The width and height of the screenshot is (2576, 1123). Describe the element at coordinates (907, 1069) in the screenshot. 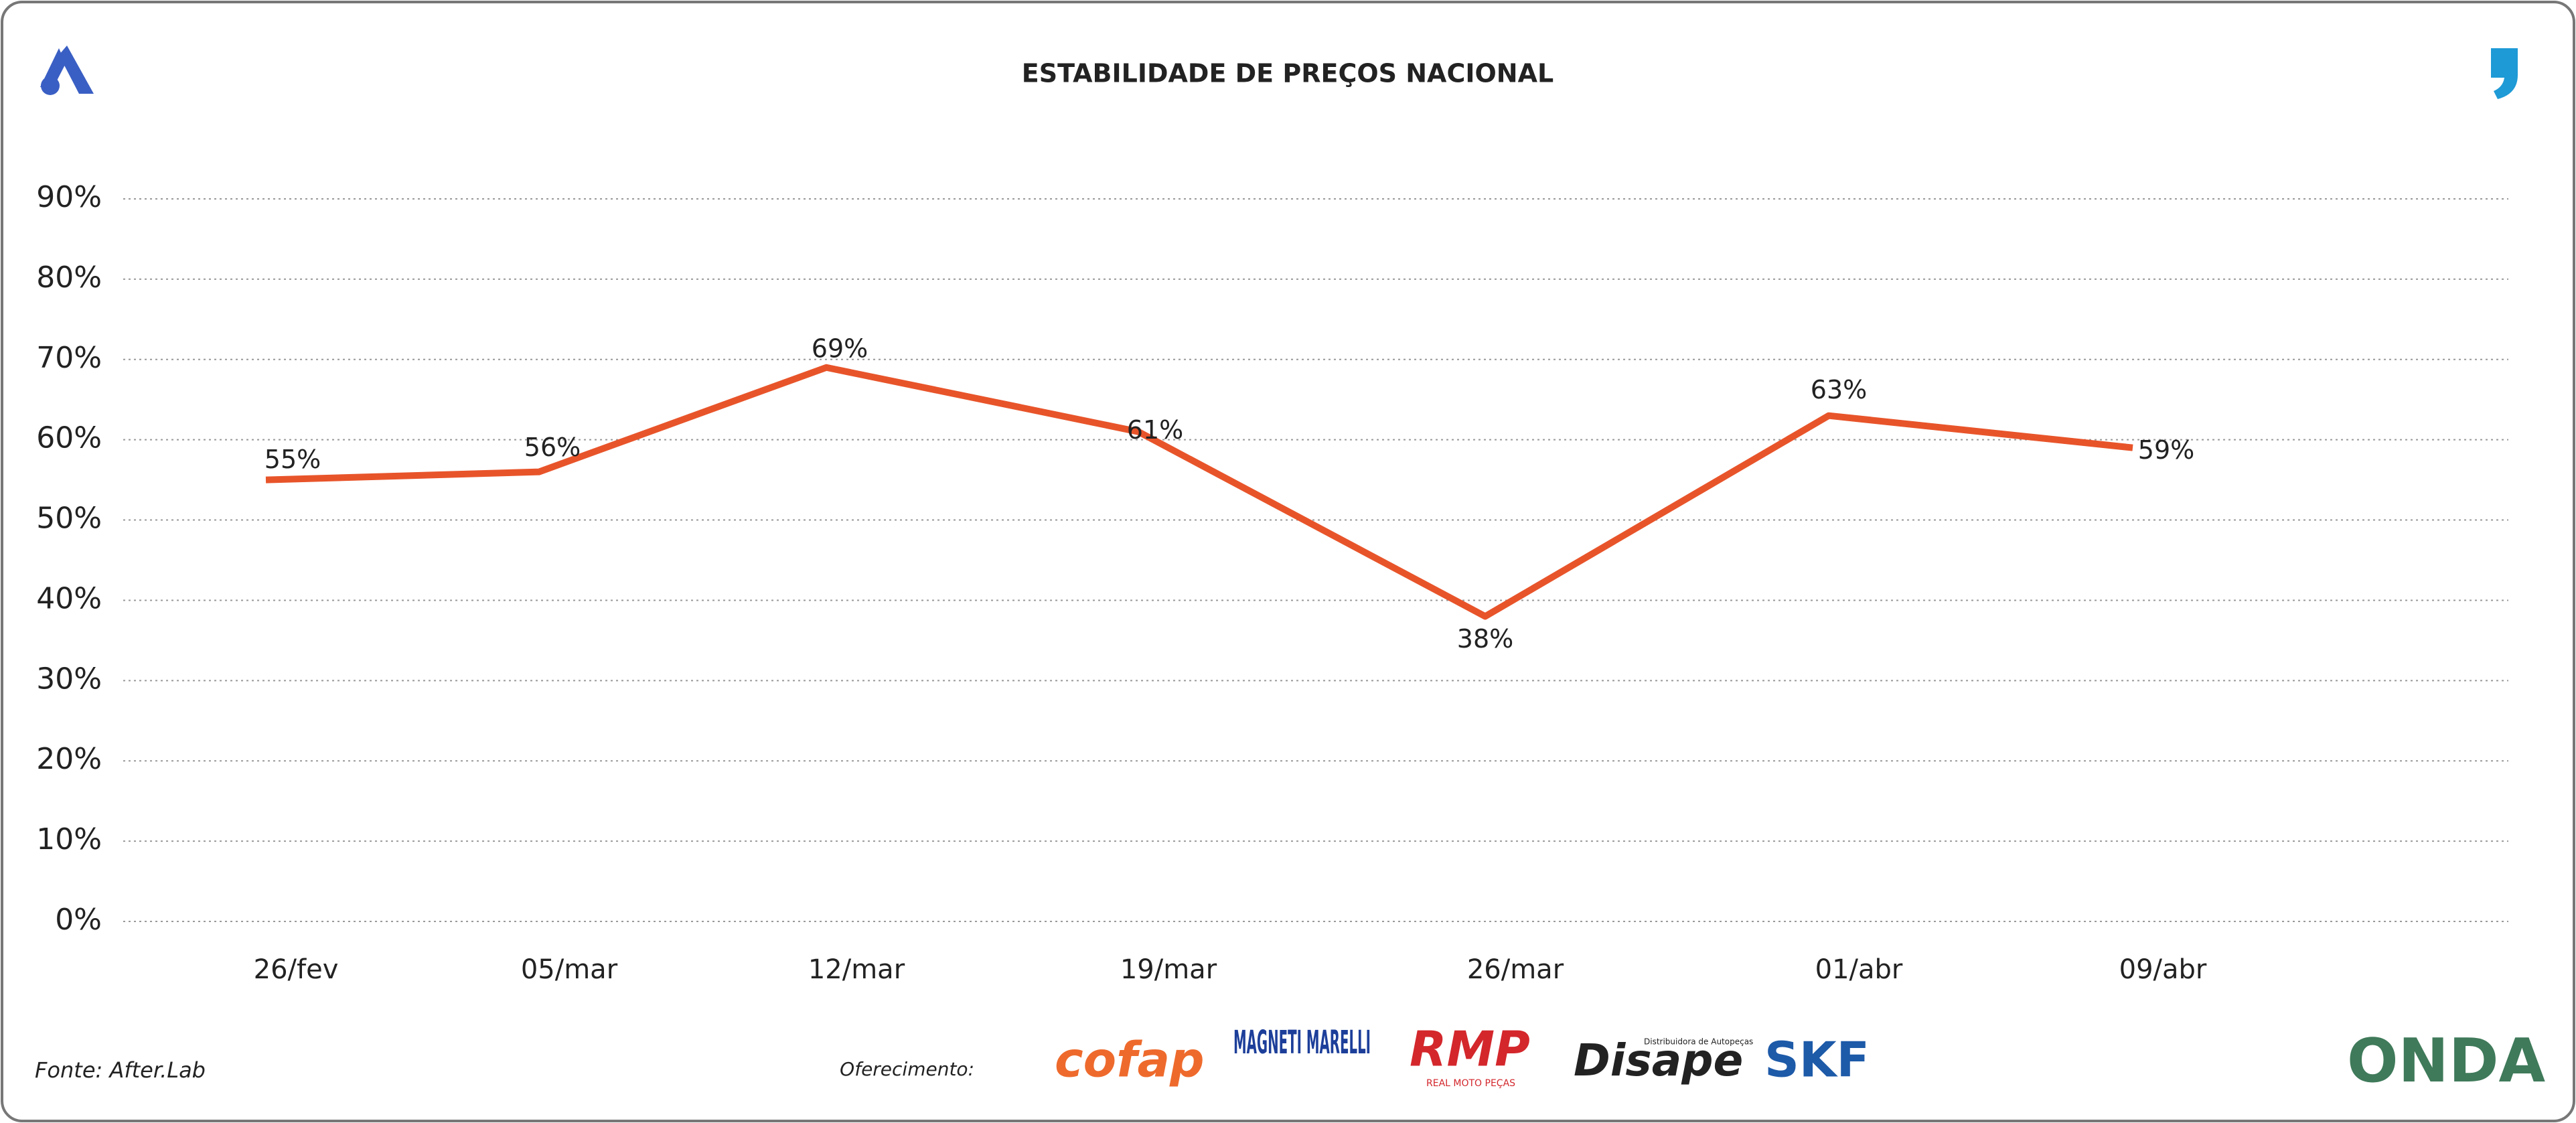

I see `sponsor-label: Oferecimento:` at that location.